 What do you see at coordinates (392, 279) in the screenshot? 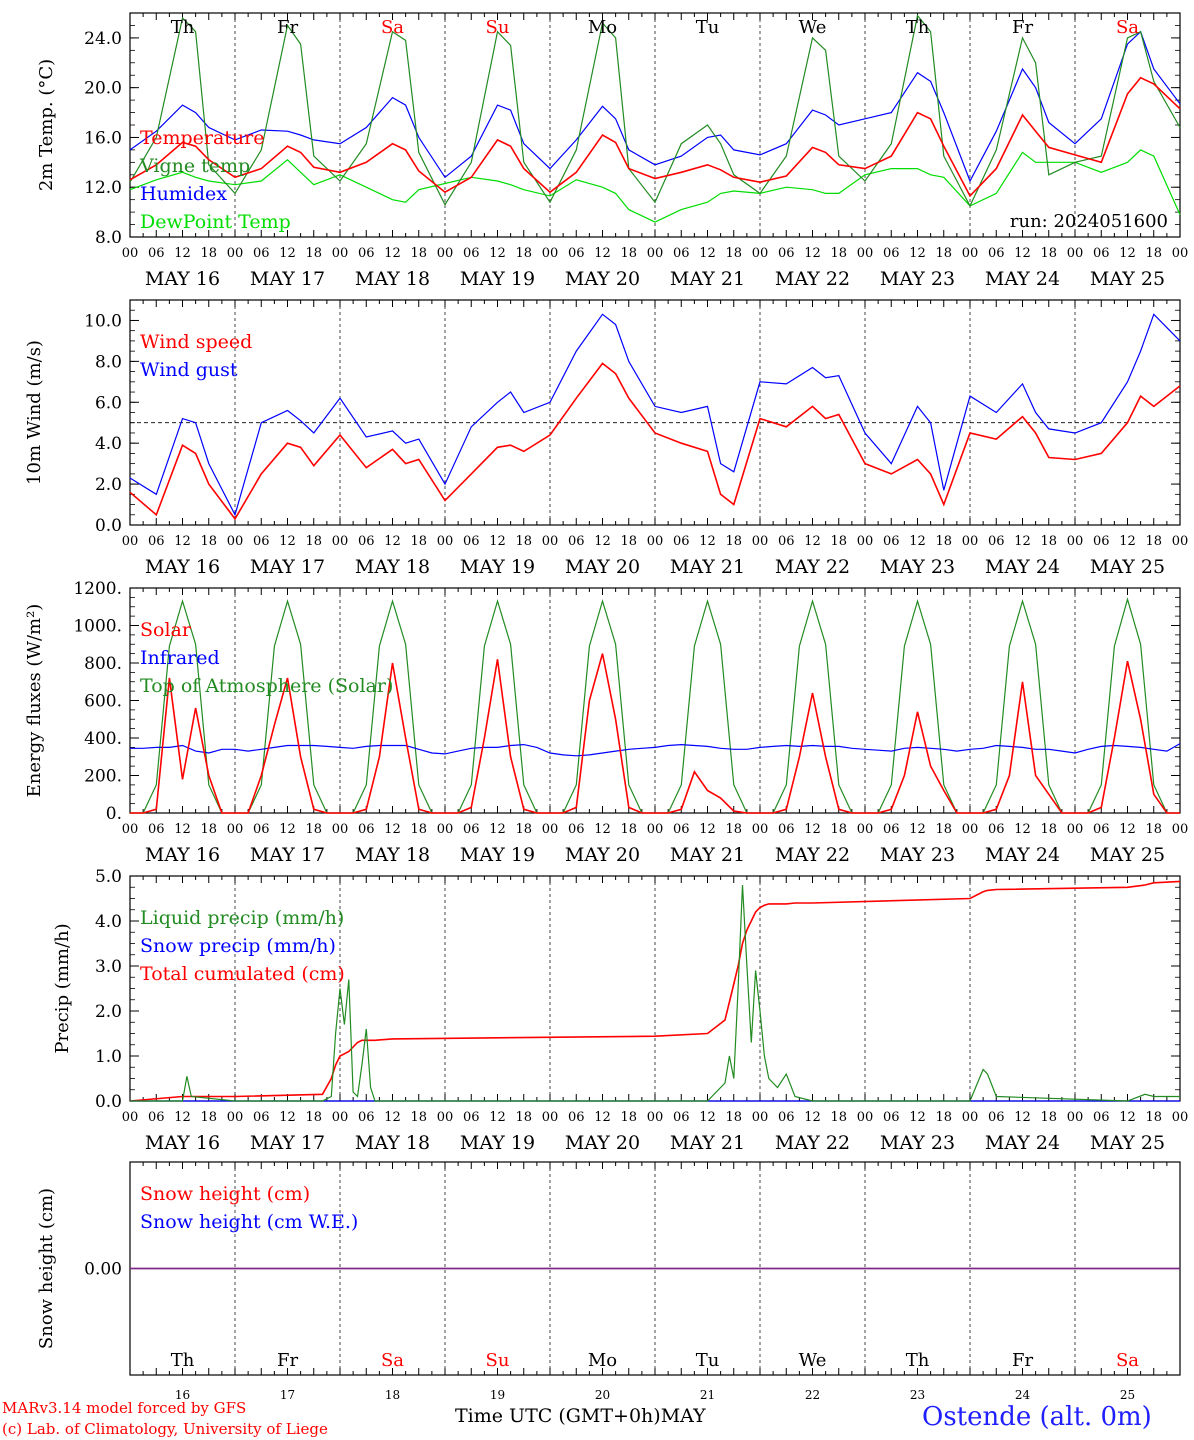
I see `date-label: MAY 18` at bounding box center [392, 279].